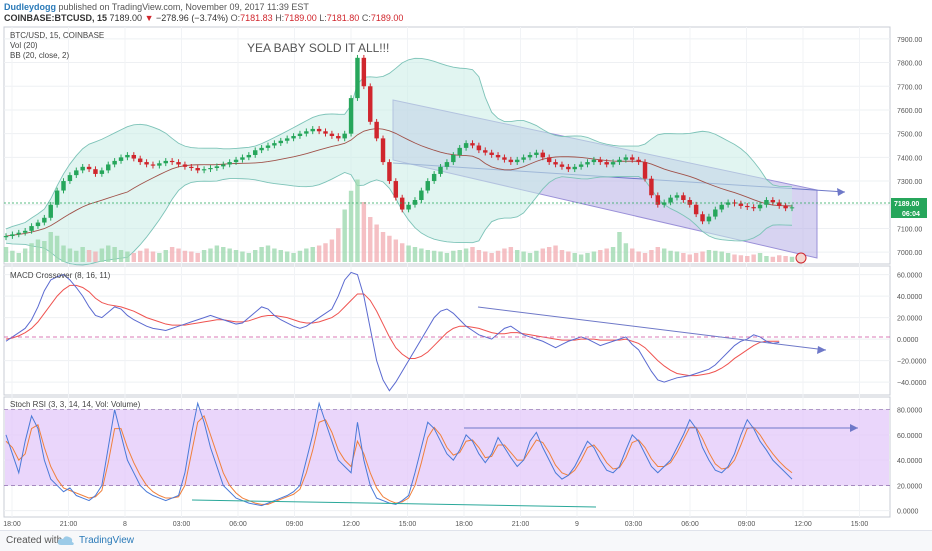 This screenshot has height=551, width=932. Describe the element at coordinates (107, 540) in the screenshot. I see `tradingview-brand: TradingView` at that location.